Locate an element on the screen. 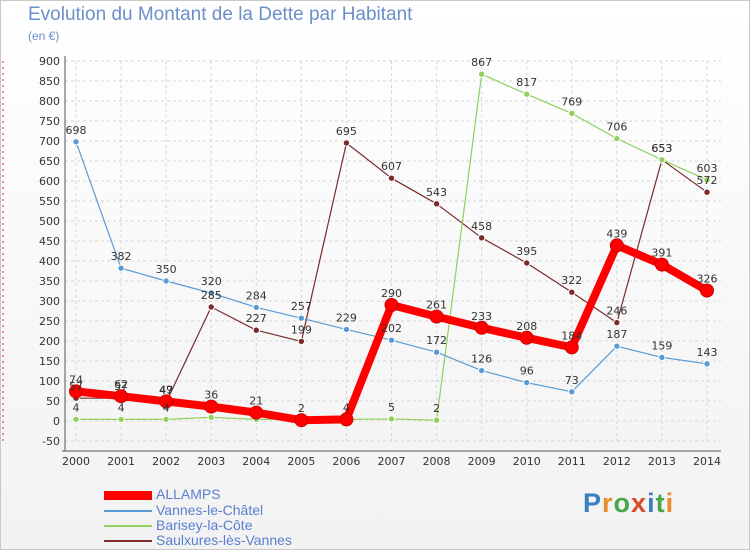 Image resolution: width=750 pixels, height=550 pixels. data-label: 439 is located at coordinates (616, 233).